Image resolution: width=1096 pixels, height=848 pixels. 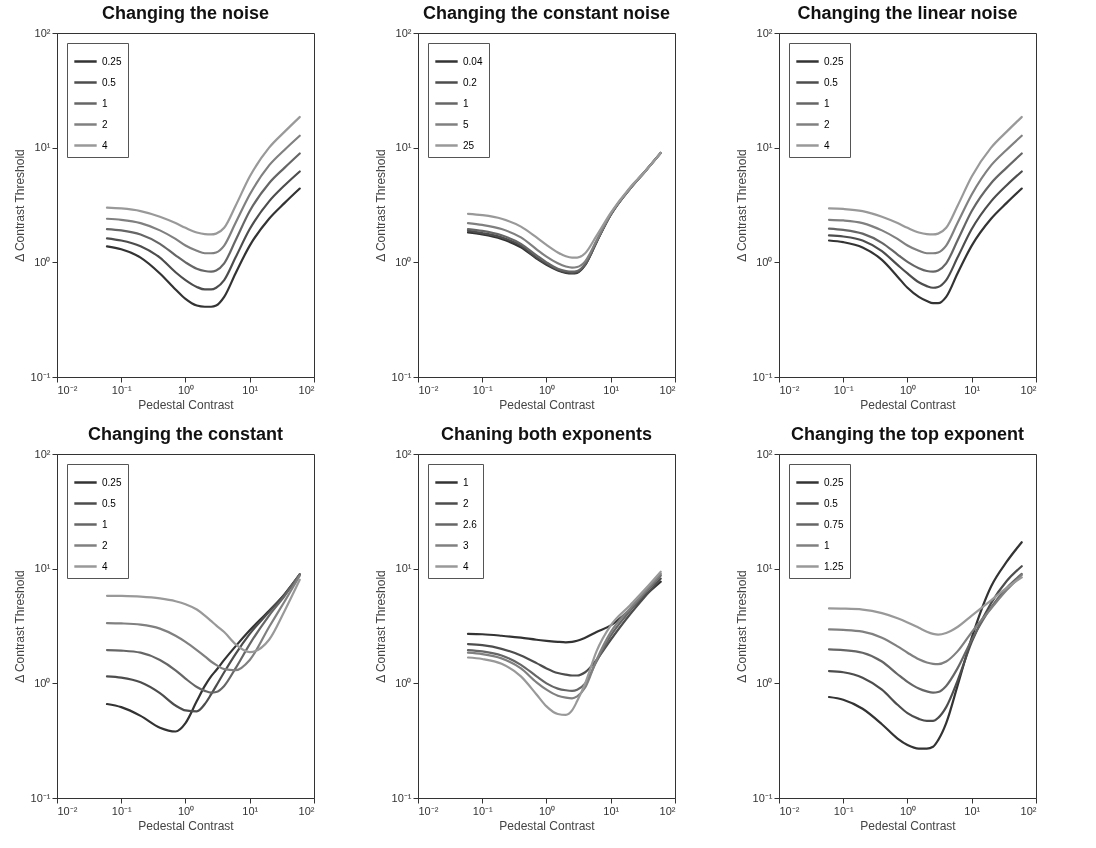 I want to click on chart-title: Changing the constant, so click(x=185, y=434).